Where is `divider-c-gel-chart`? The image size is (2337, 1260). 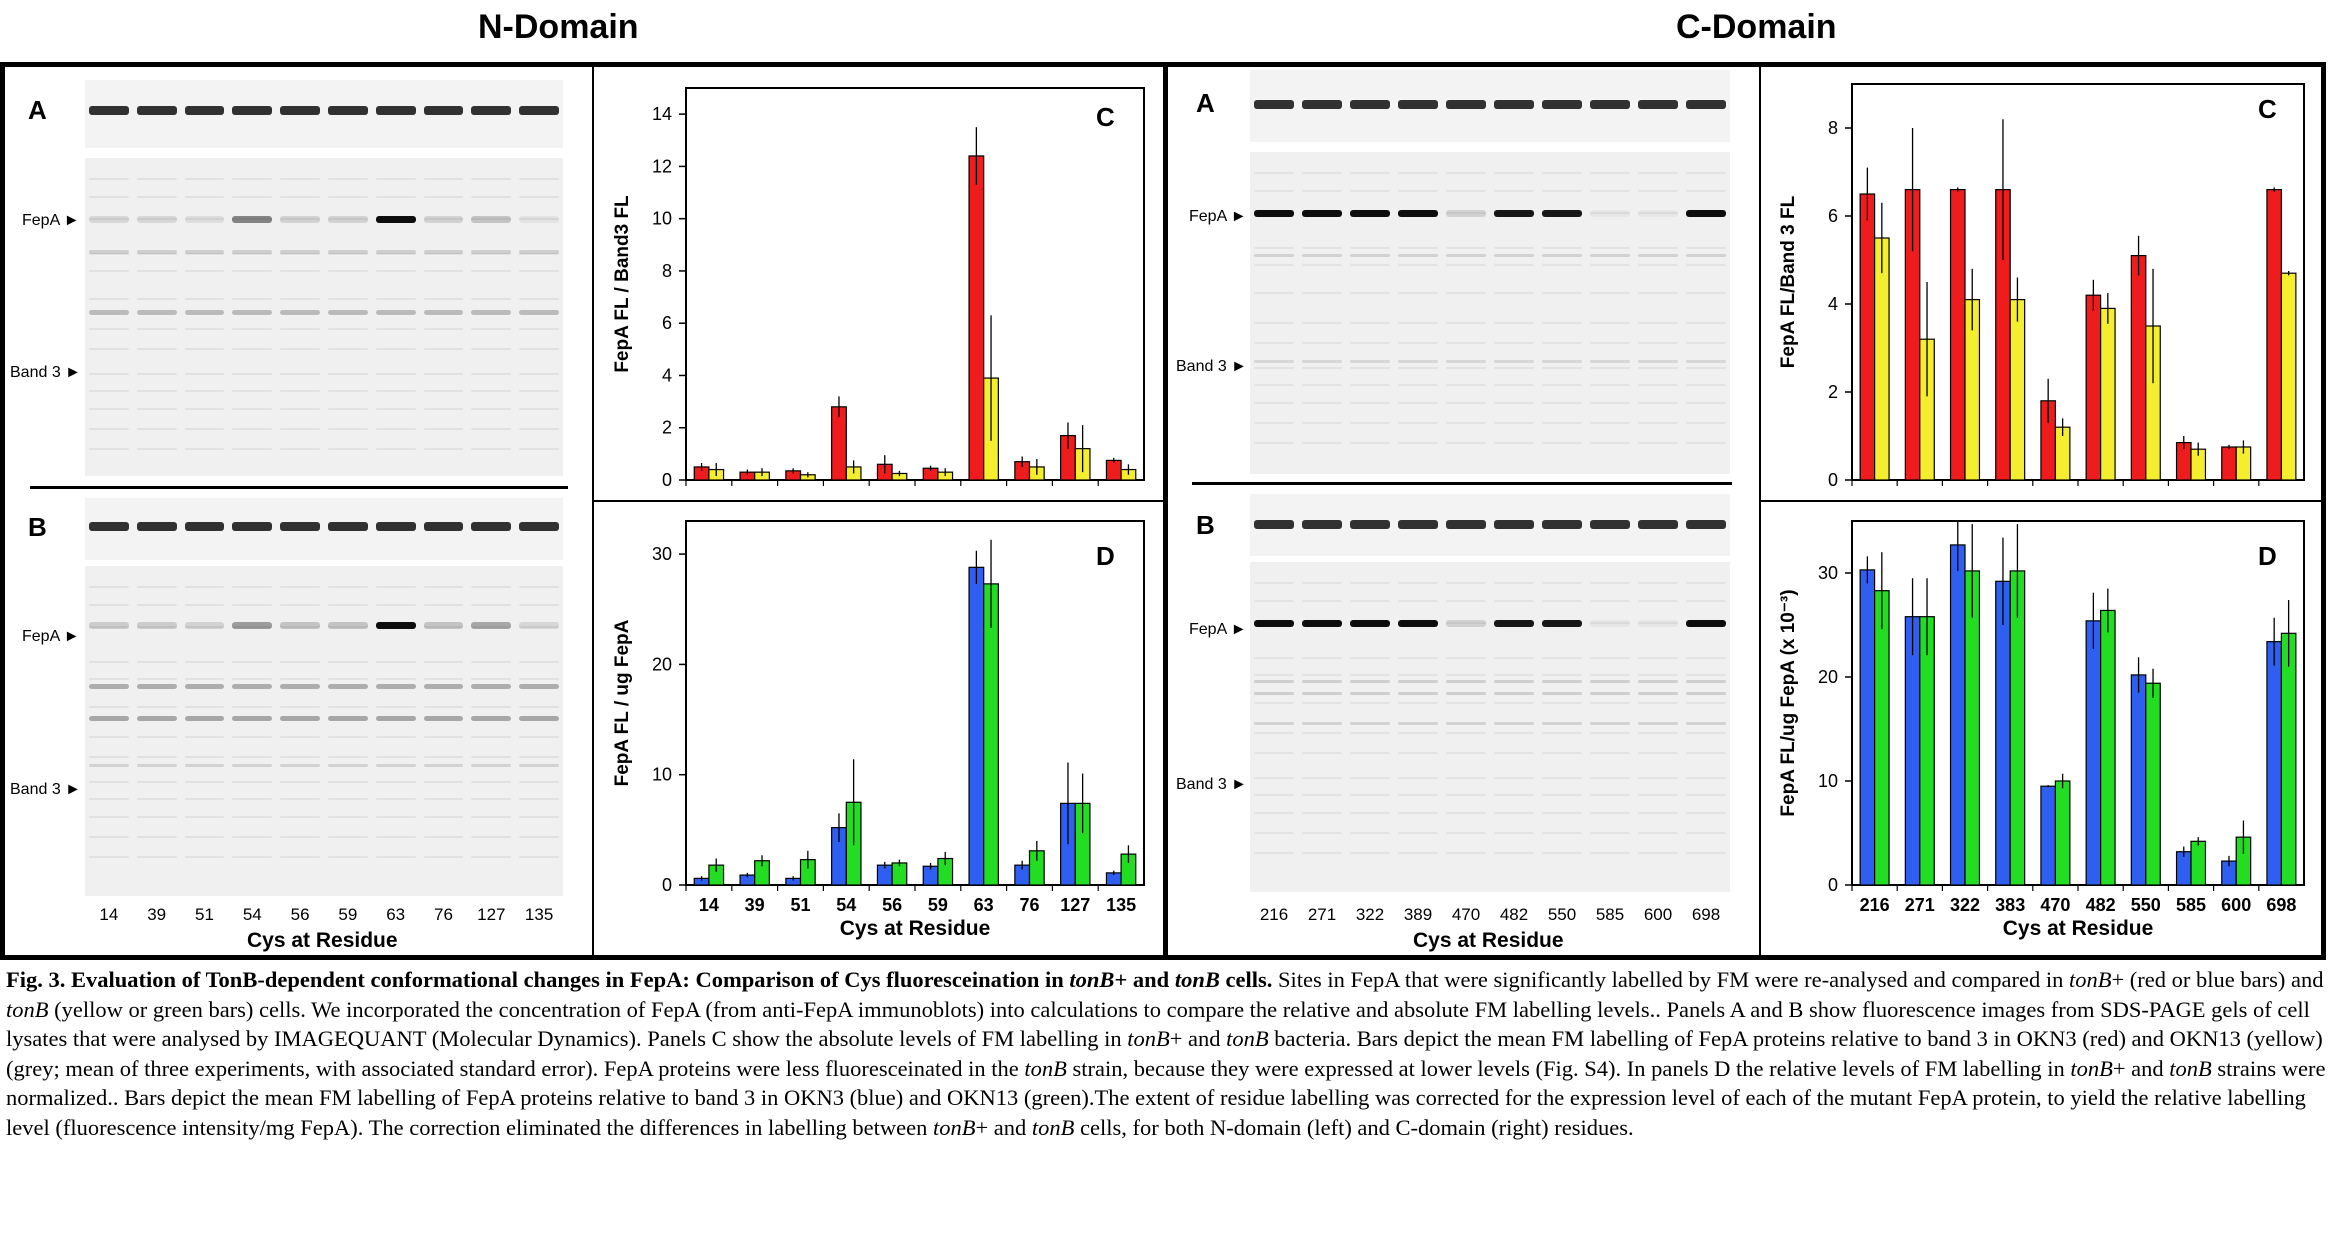 divider-c-gel-chart is located at coordinates (1760, 511).